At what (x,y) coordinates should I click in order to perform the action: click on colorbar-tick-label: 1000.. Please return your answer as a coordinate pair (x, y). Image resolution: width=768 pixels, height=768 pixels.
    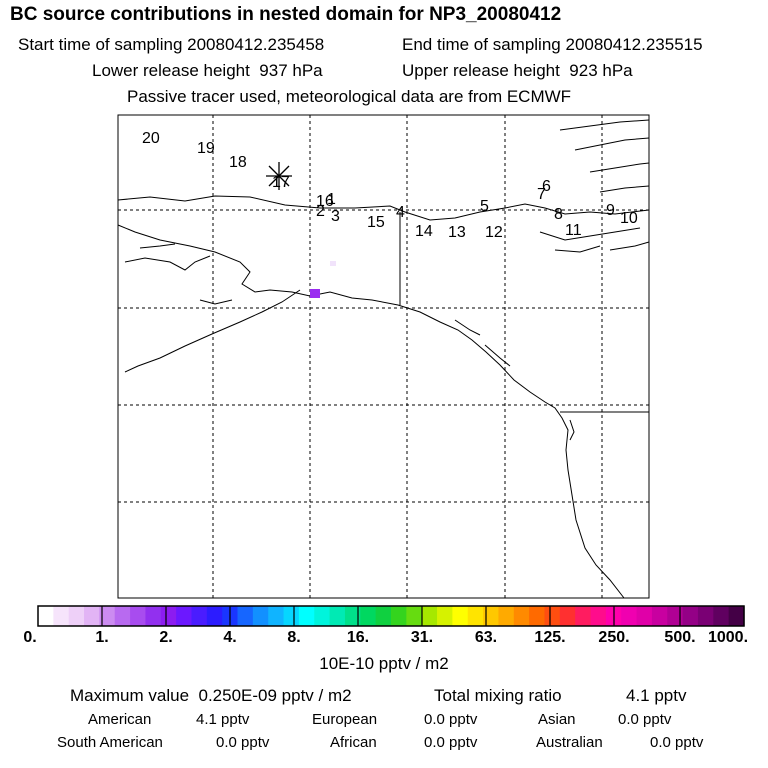
    Looking at the image, I should click on (728, 637).